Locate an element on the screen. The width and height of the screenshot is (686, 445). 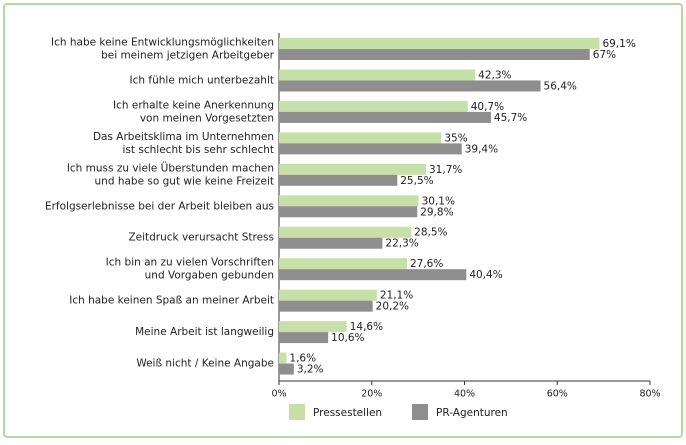
category-label: Ich habe keinen Spaß an meiner Arbeit is located at coordinates (171, 301).